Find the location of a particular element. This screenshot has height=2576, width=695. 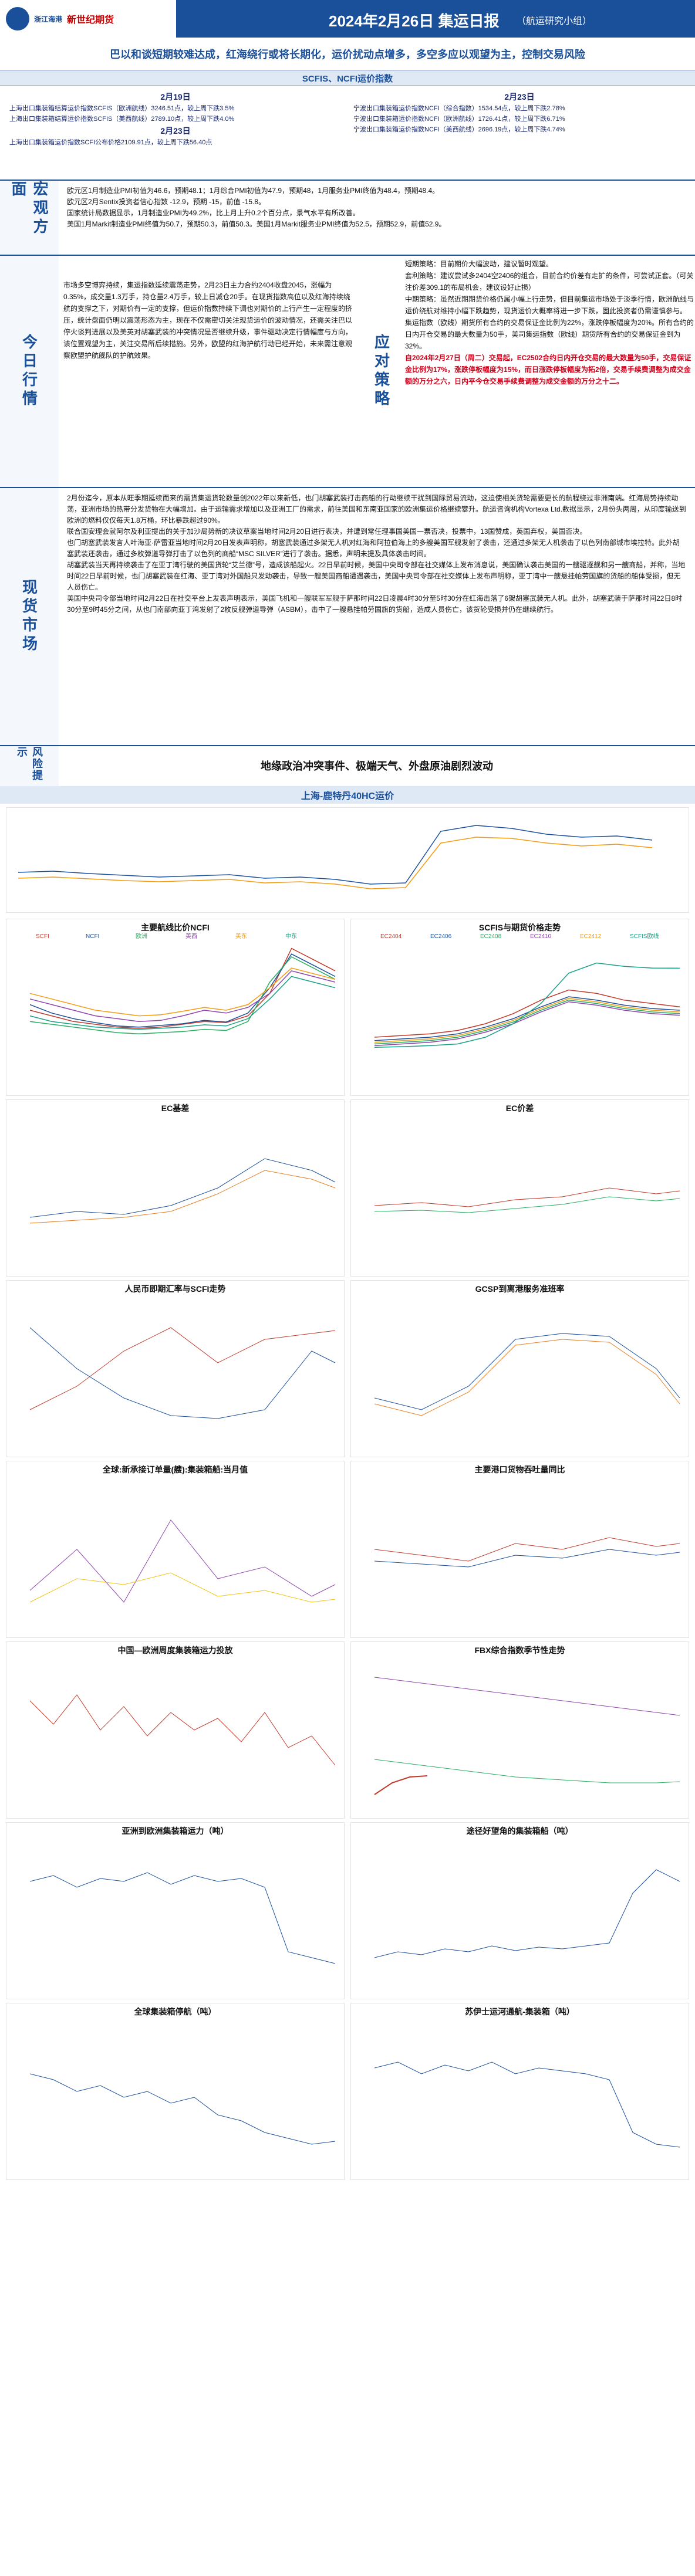

idle-line is located at coordinates (182, 2109).